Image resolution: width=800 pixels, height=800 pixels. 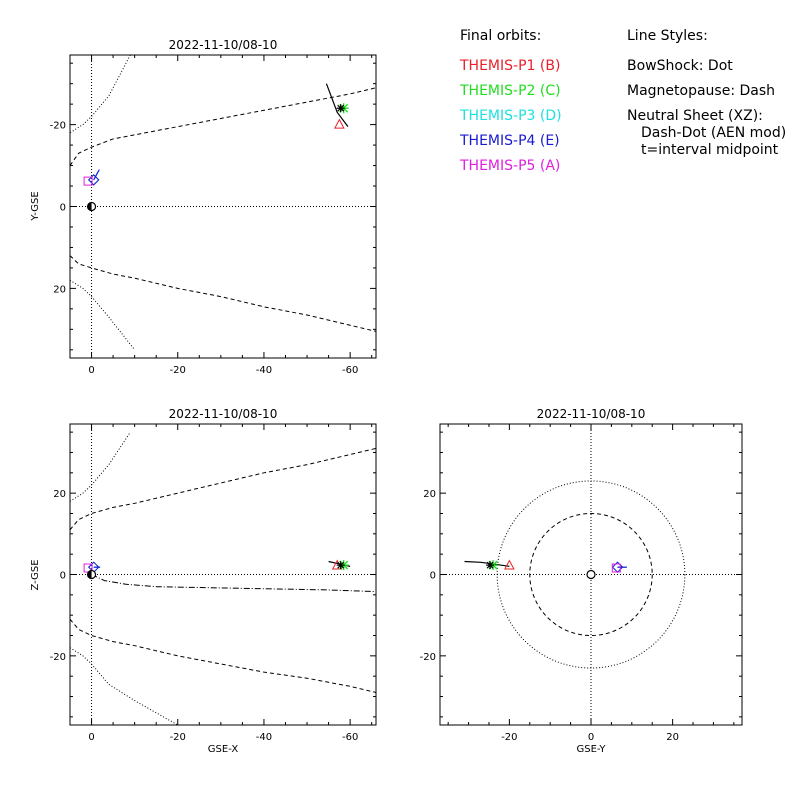 I want to click on legend-probe-p2: THEMIS-P2 (C), so click(x=510, y=91).